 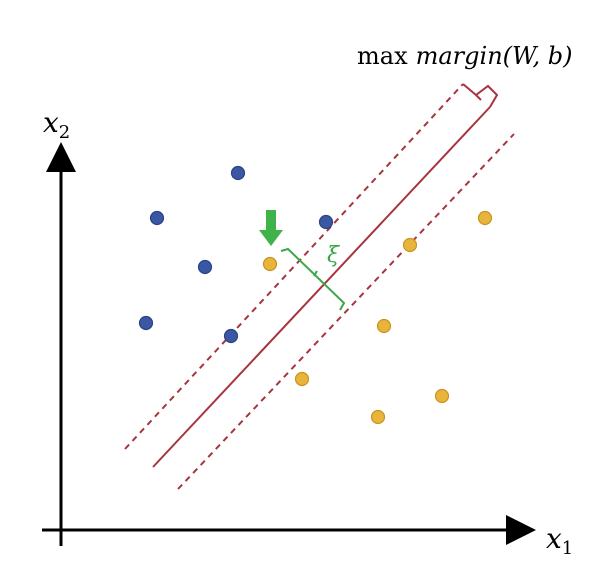 I want to click on title: max margin(W, b), so click(x=464, y=56).